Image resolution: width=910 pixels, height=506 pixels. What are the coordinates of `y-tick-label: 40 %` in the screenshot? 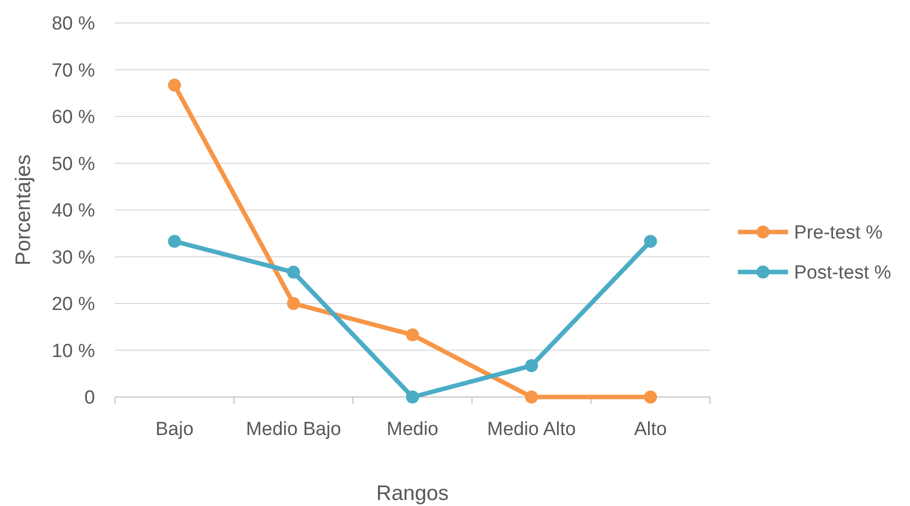 It's located at (74, 211).